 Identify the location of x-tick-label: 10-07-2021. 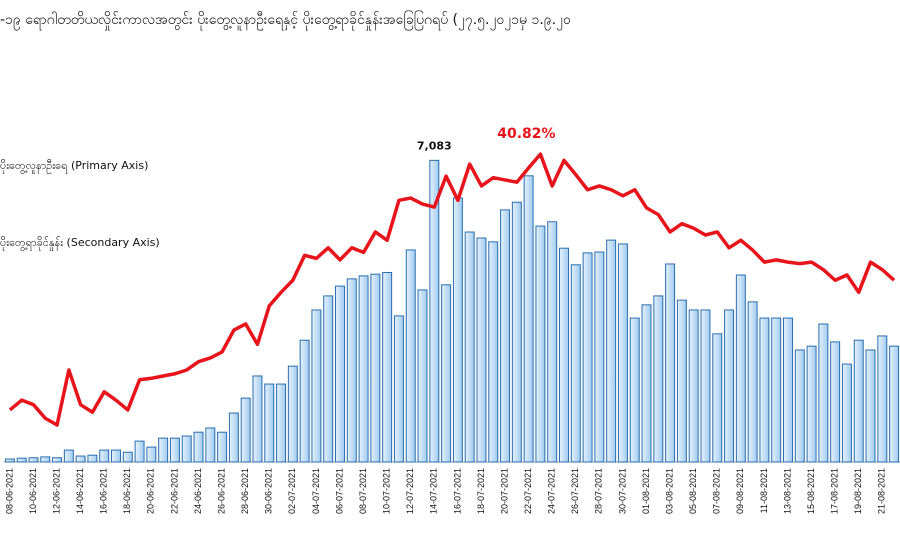
(387, 491).